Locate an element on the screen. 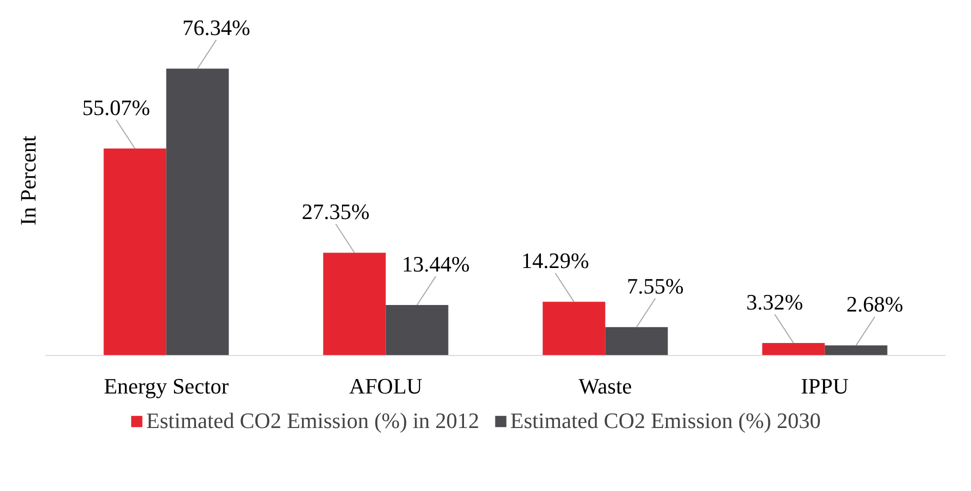 This screenshot has width=971, height=491. data-label: 13.44% is located at coordinates (436, 263).